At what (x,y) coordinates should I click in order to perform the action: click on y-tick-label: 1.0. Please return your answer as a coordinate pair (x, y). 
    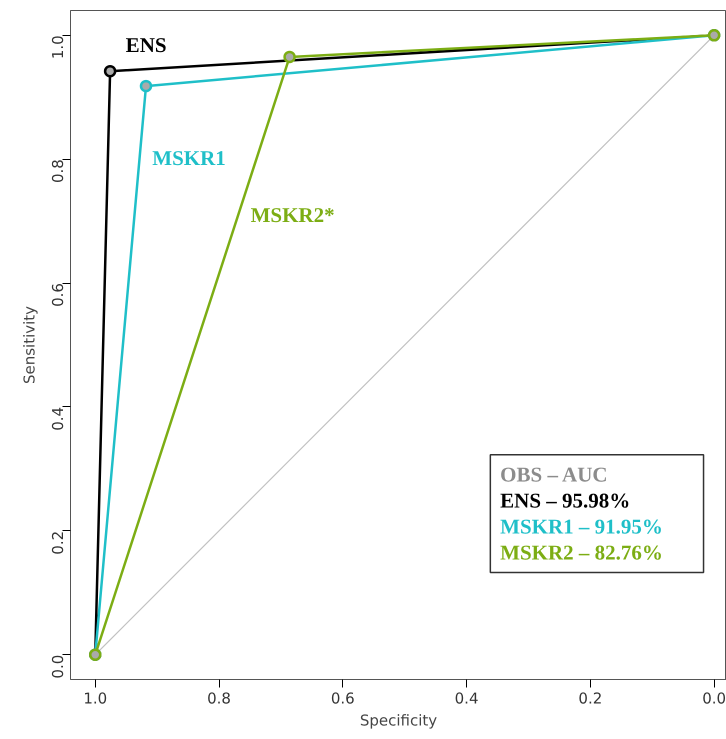
    Looking at the image, I should click on (58, 47).